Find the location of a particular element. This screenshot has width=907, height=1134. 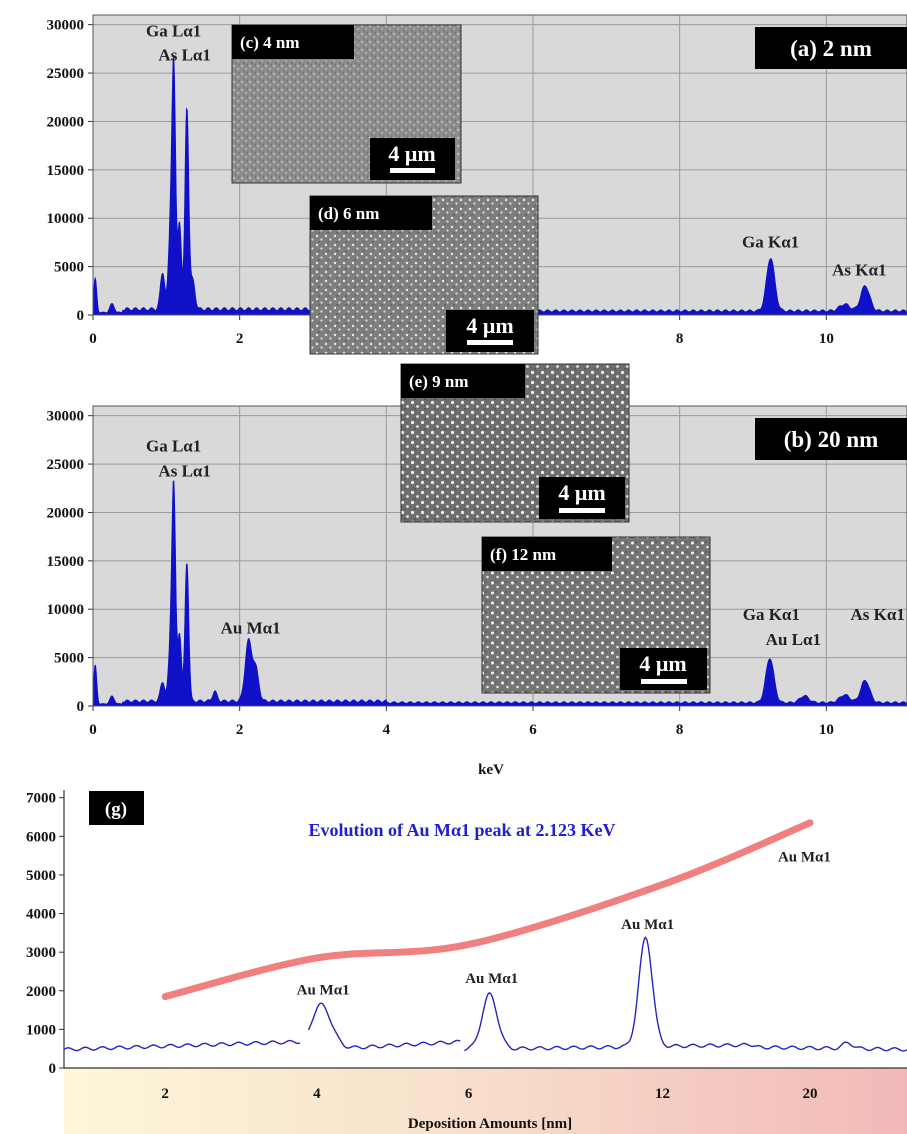

sem-inset-c-scalebar is located at coordinates (412, 170).